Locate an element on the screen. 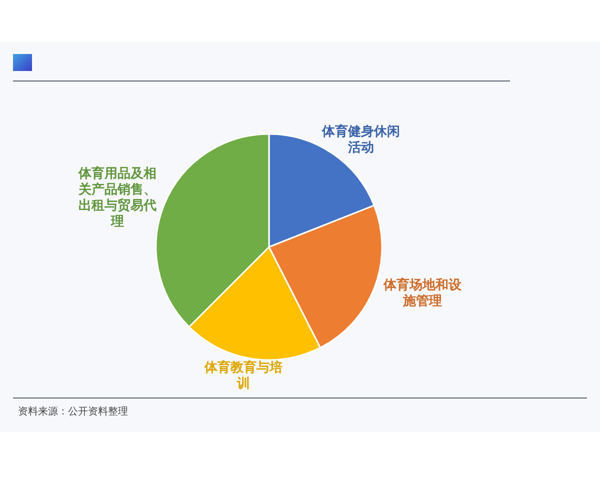 This screenshot has height=480, width=600. text: 资料来源：公开资料整理 is located at coordinates (73, 412).